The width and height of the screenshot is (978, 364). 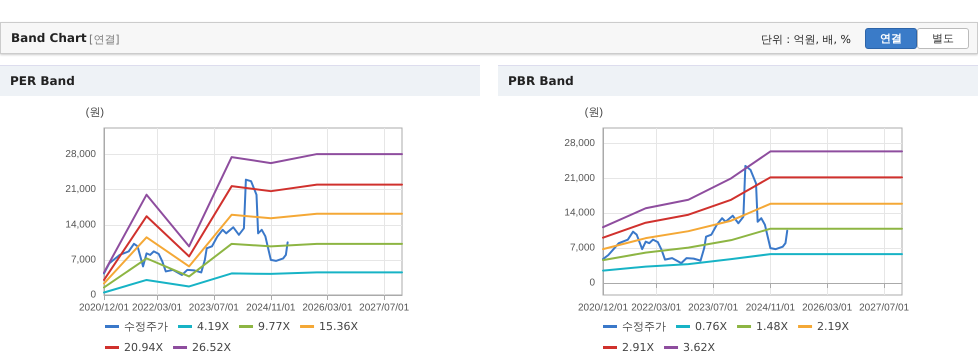 I want to click on legend-label: 1.48X, so click(x=772, y=326).